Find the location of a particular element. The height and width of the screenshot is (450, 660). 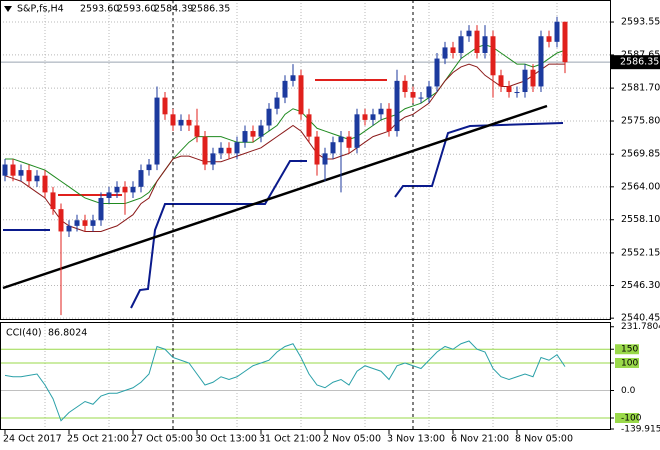

y-tick-label: 100 is located at coordinates (629, 363).